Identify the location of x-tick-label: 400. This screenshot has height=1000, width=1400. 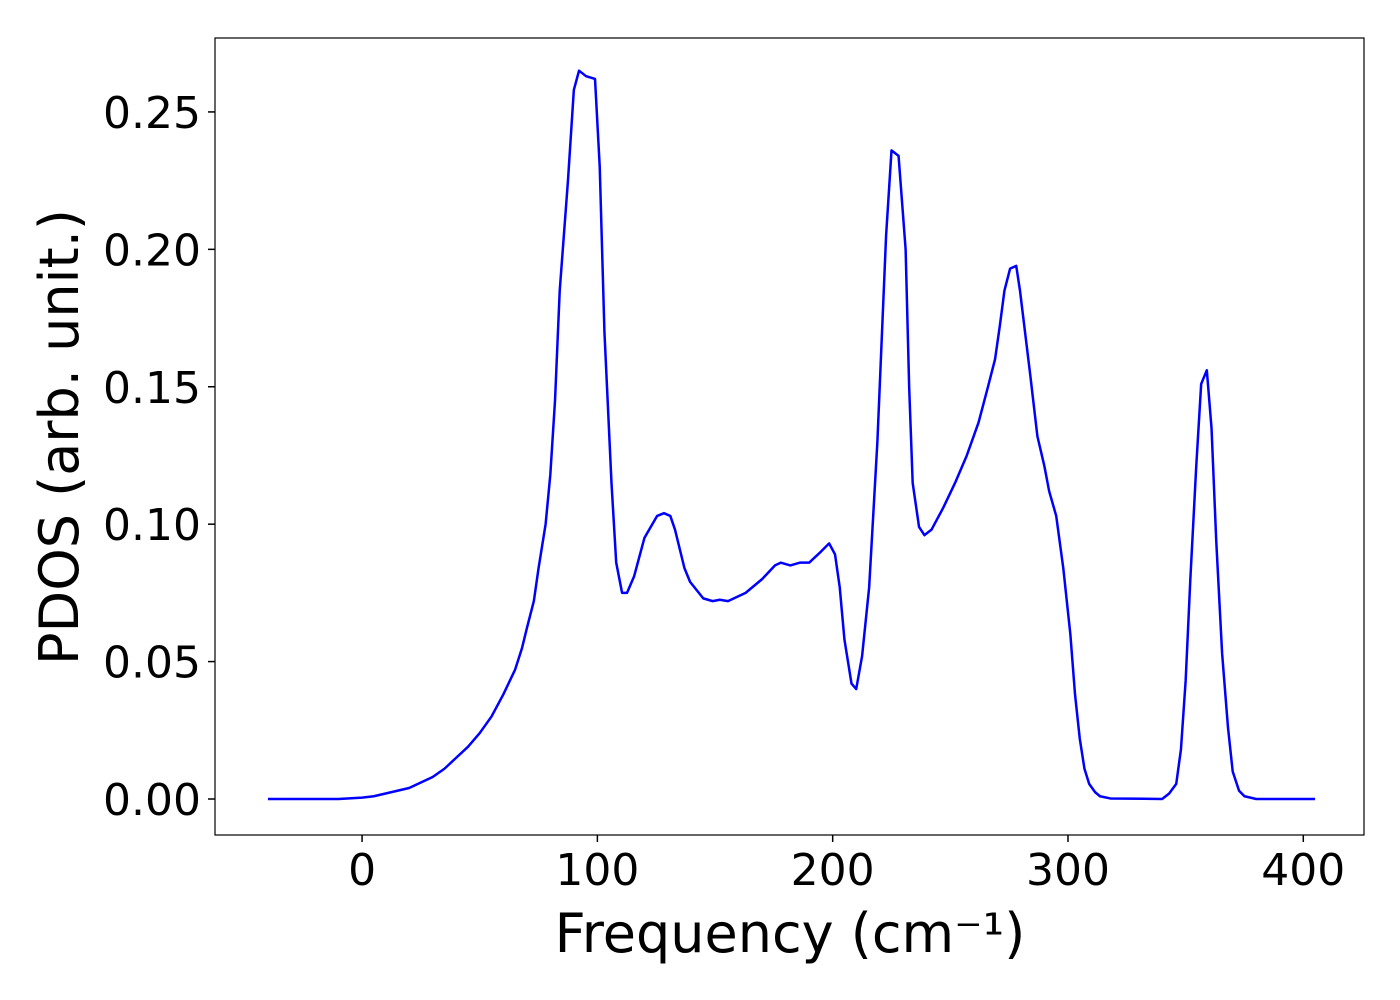
(1303, 870).